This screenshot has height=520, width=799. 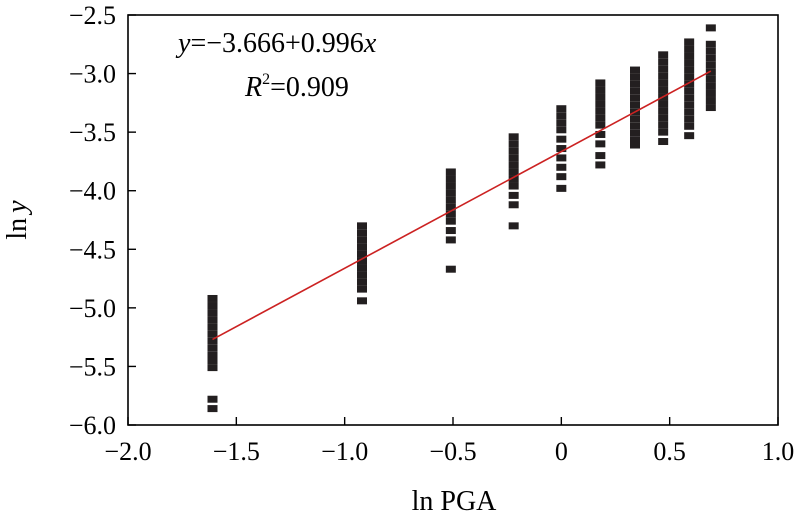 What do you see at coordinates (669, 451) in the screenshot?
I see `x-tick-label: 0.5` at bounding box center [669, 451].